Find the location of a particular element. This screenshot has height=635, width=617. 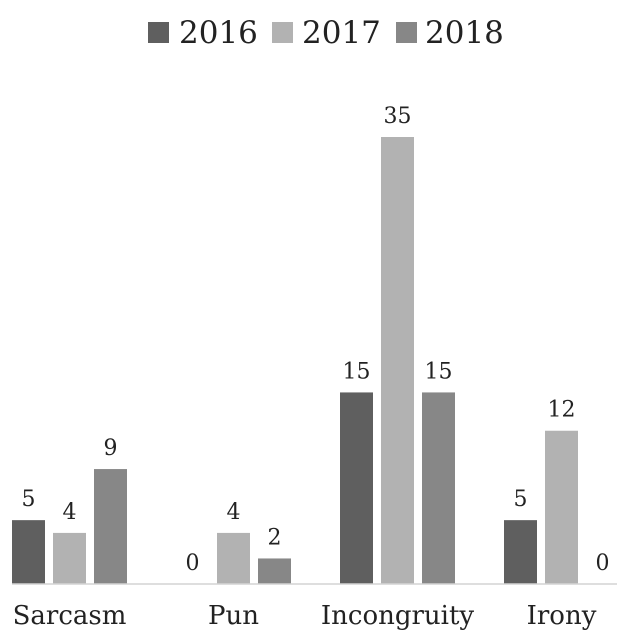

value-label-irony-2017: 12 is located at coordinates (562, 410).